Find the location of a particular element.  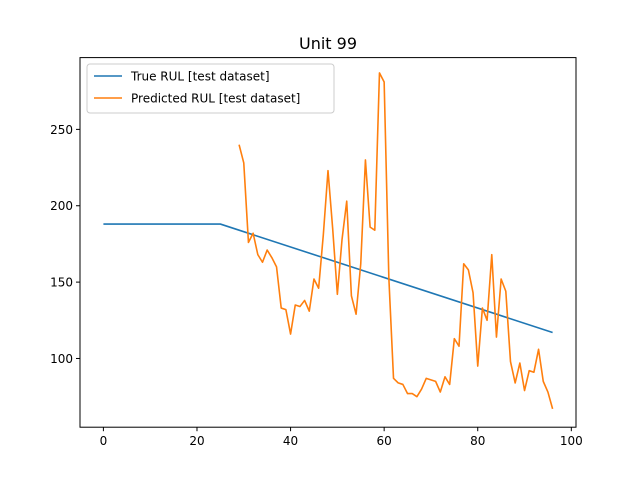

y-tick-label: 200 is located at coordinates (61, 206).